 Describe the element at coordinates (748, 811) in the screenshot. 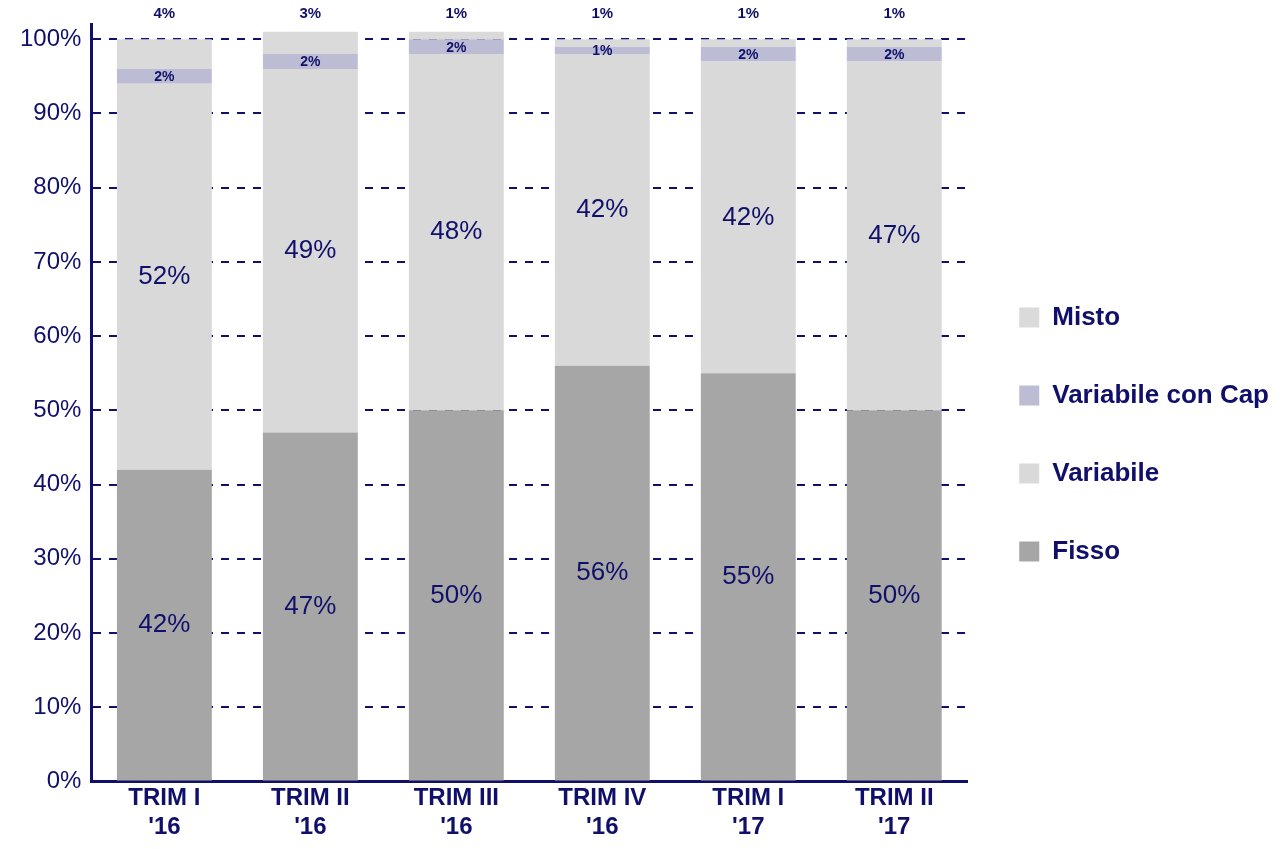

I see `x-tick-label: TRIM I '17` at that location.